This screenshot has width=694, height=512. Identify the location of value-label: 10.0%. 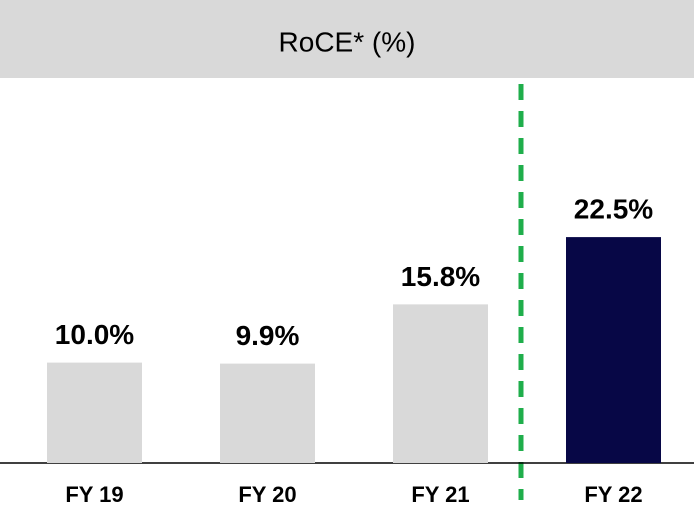
(94, 334).